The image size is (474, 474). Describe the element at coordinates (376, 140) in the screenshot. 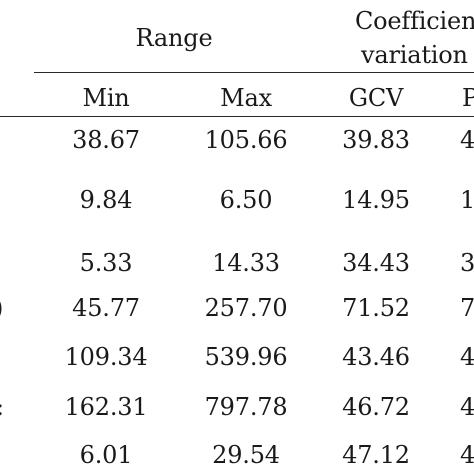

I see `cell-gcv: 39.83` at that location.